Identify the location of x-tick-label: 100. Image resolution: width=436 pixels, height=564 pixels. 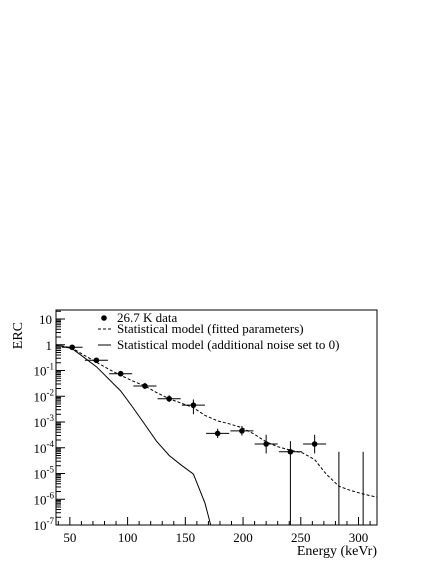
(128, 537).